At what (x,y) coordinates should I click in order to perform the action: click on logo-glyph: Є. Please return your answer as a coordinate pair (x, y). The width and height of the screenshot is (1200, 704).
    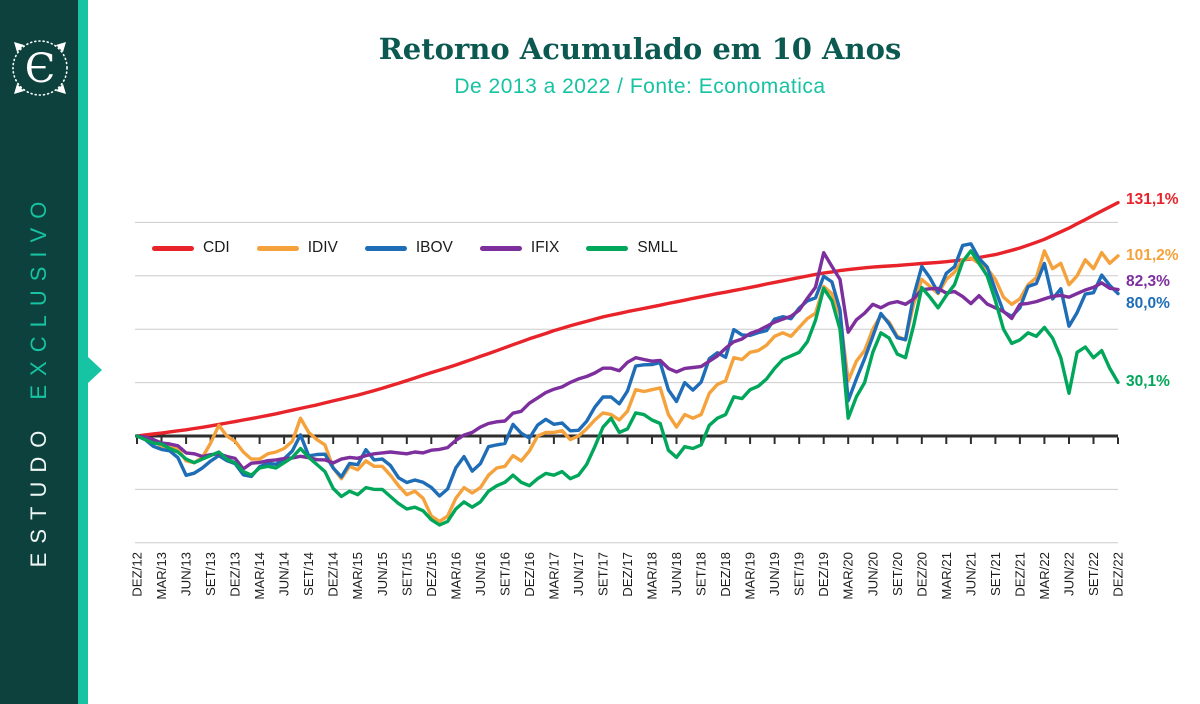
    Looking at the image, I should click on (40, 69).